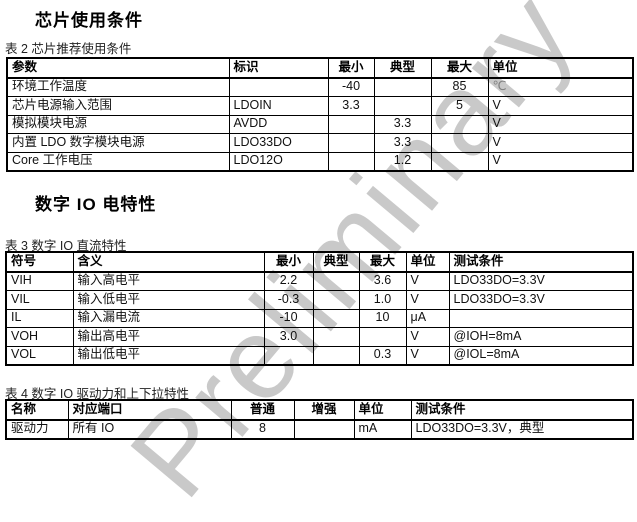 The height and width of the screenshot is (522, 637). Describe the element at coordinates (149, 410) in the screenshot. I see `column-header: 对应端口` at that location.